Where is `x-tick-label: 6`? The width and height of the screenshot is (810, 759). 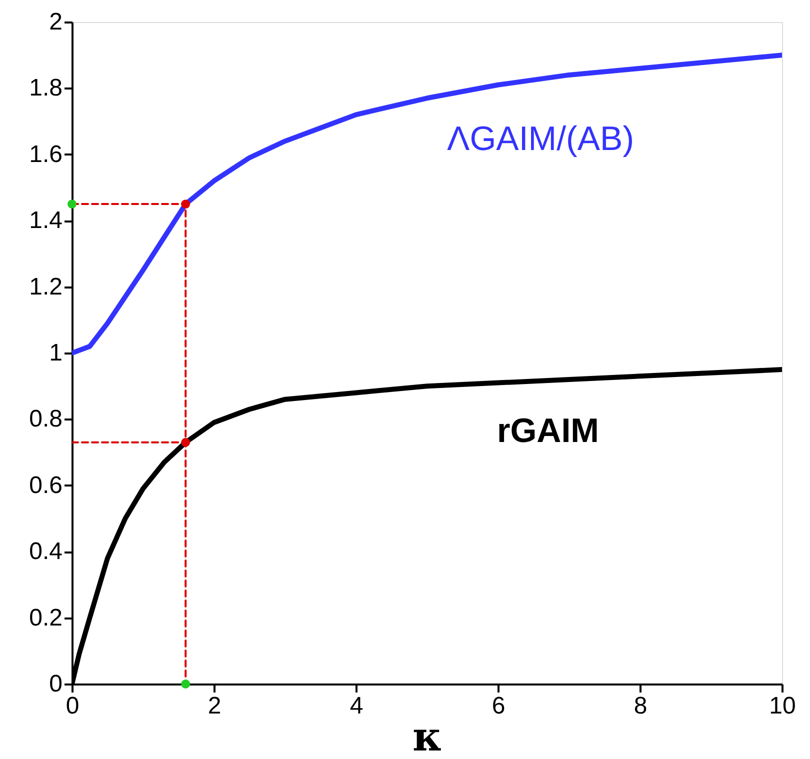 x-tick-label: 6 is located at coordinates (499, 706).